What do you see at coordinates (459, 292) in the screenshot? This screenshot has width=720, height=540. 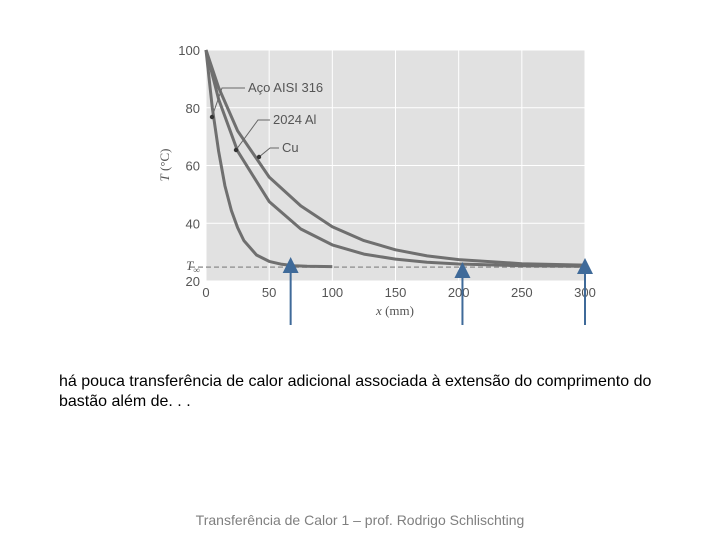 I see `x-tick-label: 200` at bounding box center [459, 292].